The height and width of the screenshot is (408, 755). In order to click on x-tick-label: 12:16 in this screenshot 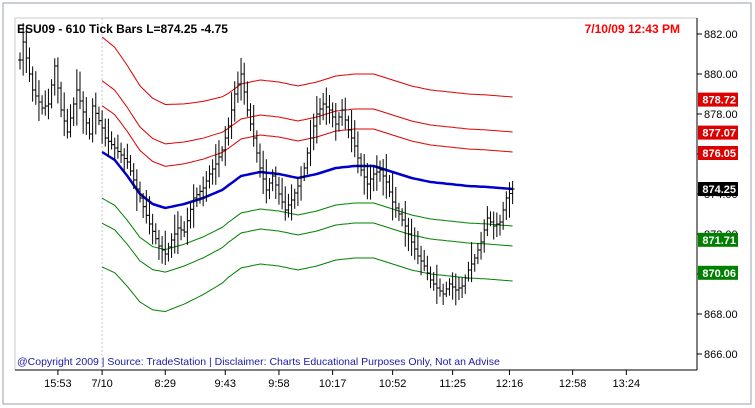, I will do `click(510, 384)`.